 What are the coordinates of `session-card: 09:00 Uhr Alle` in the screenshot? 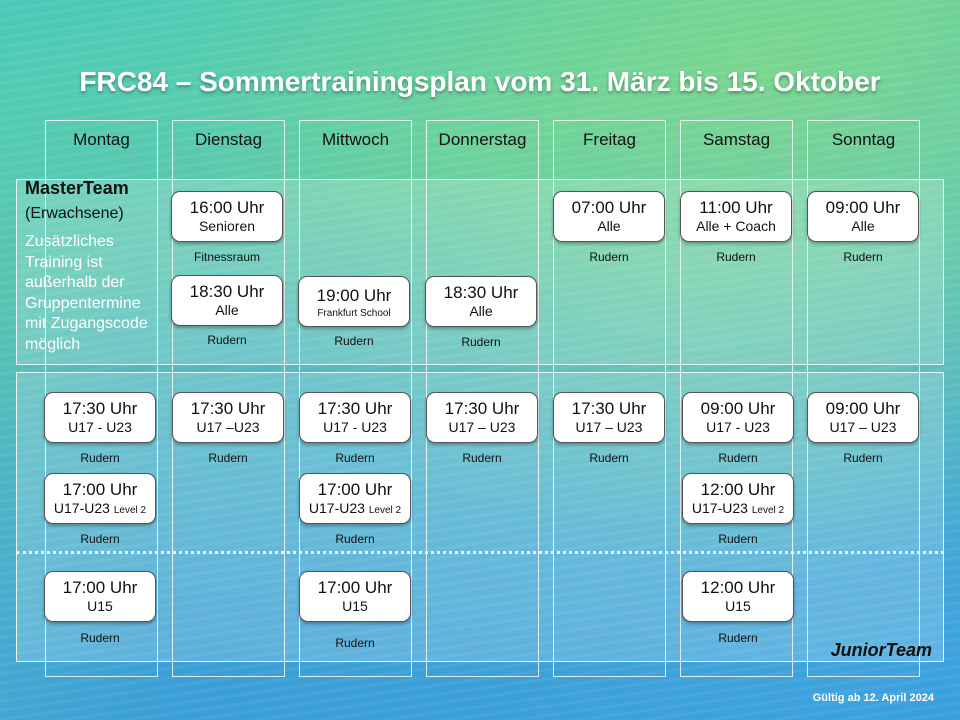 It's located at (863, 216).